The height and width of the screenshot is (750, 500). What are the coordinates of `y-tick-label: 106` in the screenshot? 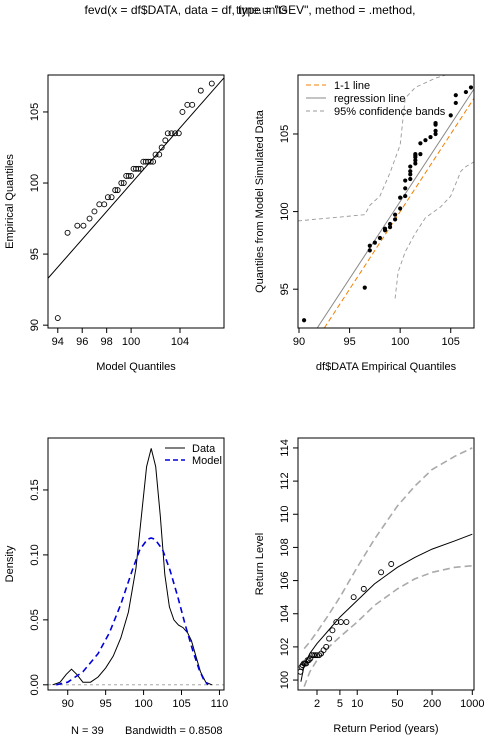 It's located at (285, 580).